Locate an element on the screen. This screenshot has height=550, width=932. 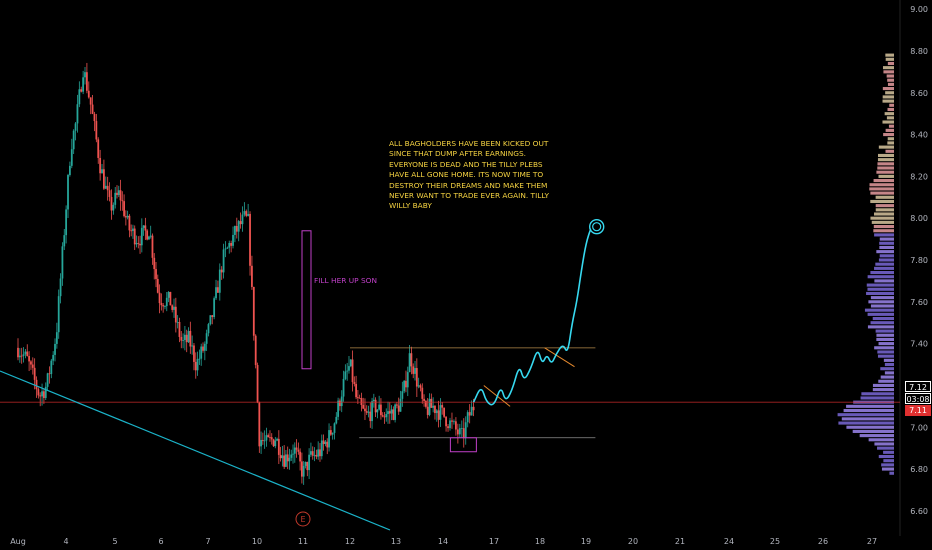
x-tick-label: 19 is located at coordinates (586, 541).